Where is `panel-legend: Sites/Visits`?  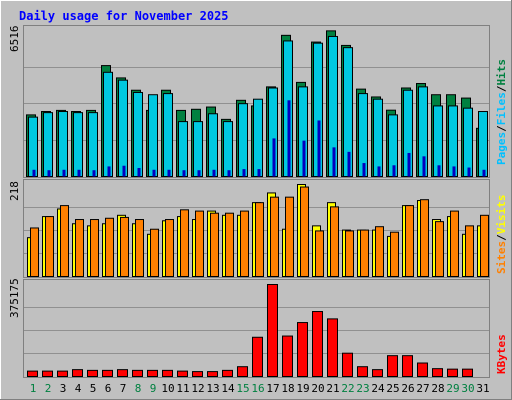
panel-legend: Sites/Visits is located at coordinates (501, 235).